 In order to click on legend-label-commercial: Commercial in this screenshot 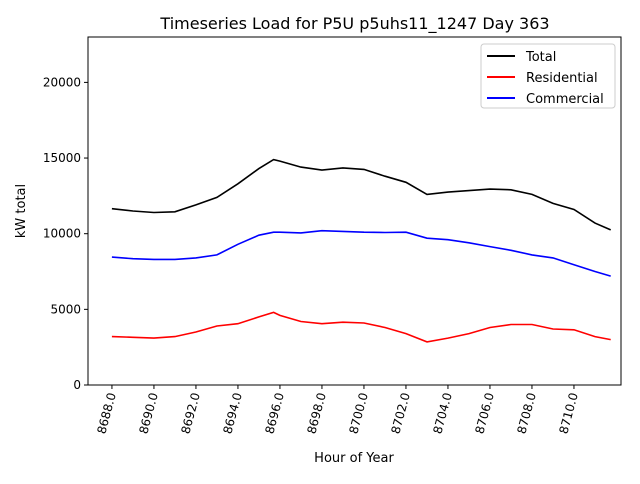, I will do `click(565, 99)`.